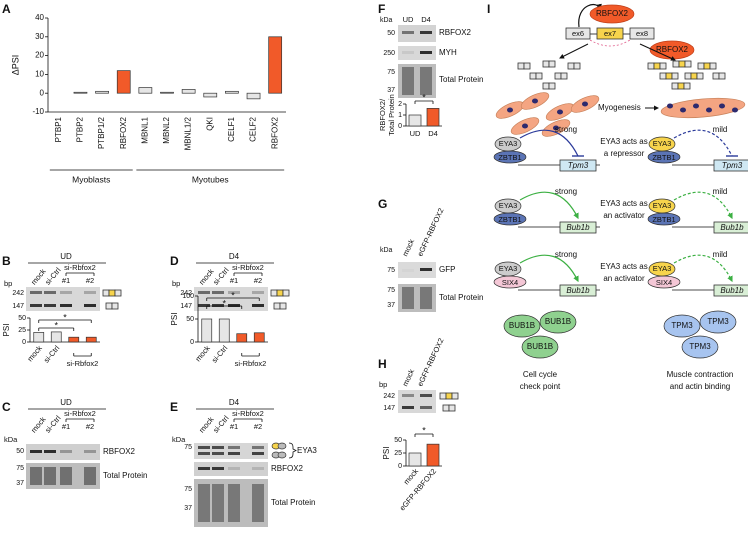 This screenshot has height=538, width=748. What do you see at coordinates (540, 374) in the screenshot?
I see `label: Cell cycle` at bounding box center [540, 374].